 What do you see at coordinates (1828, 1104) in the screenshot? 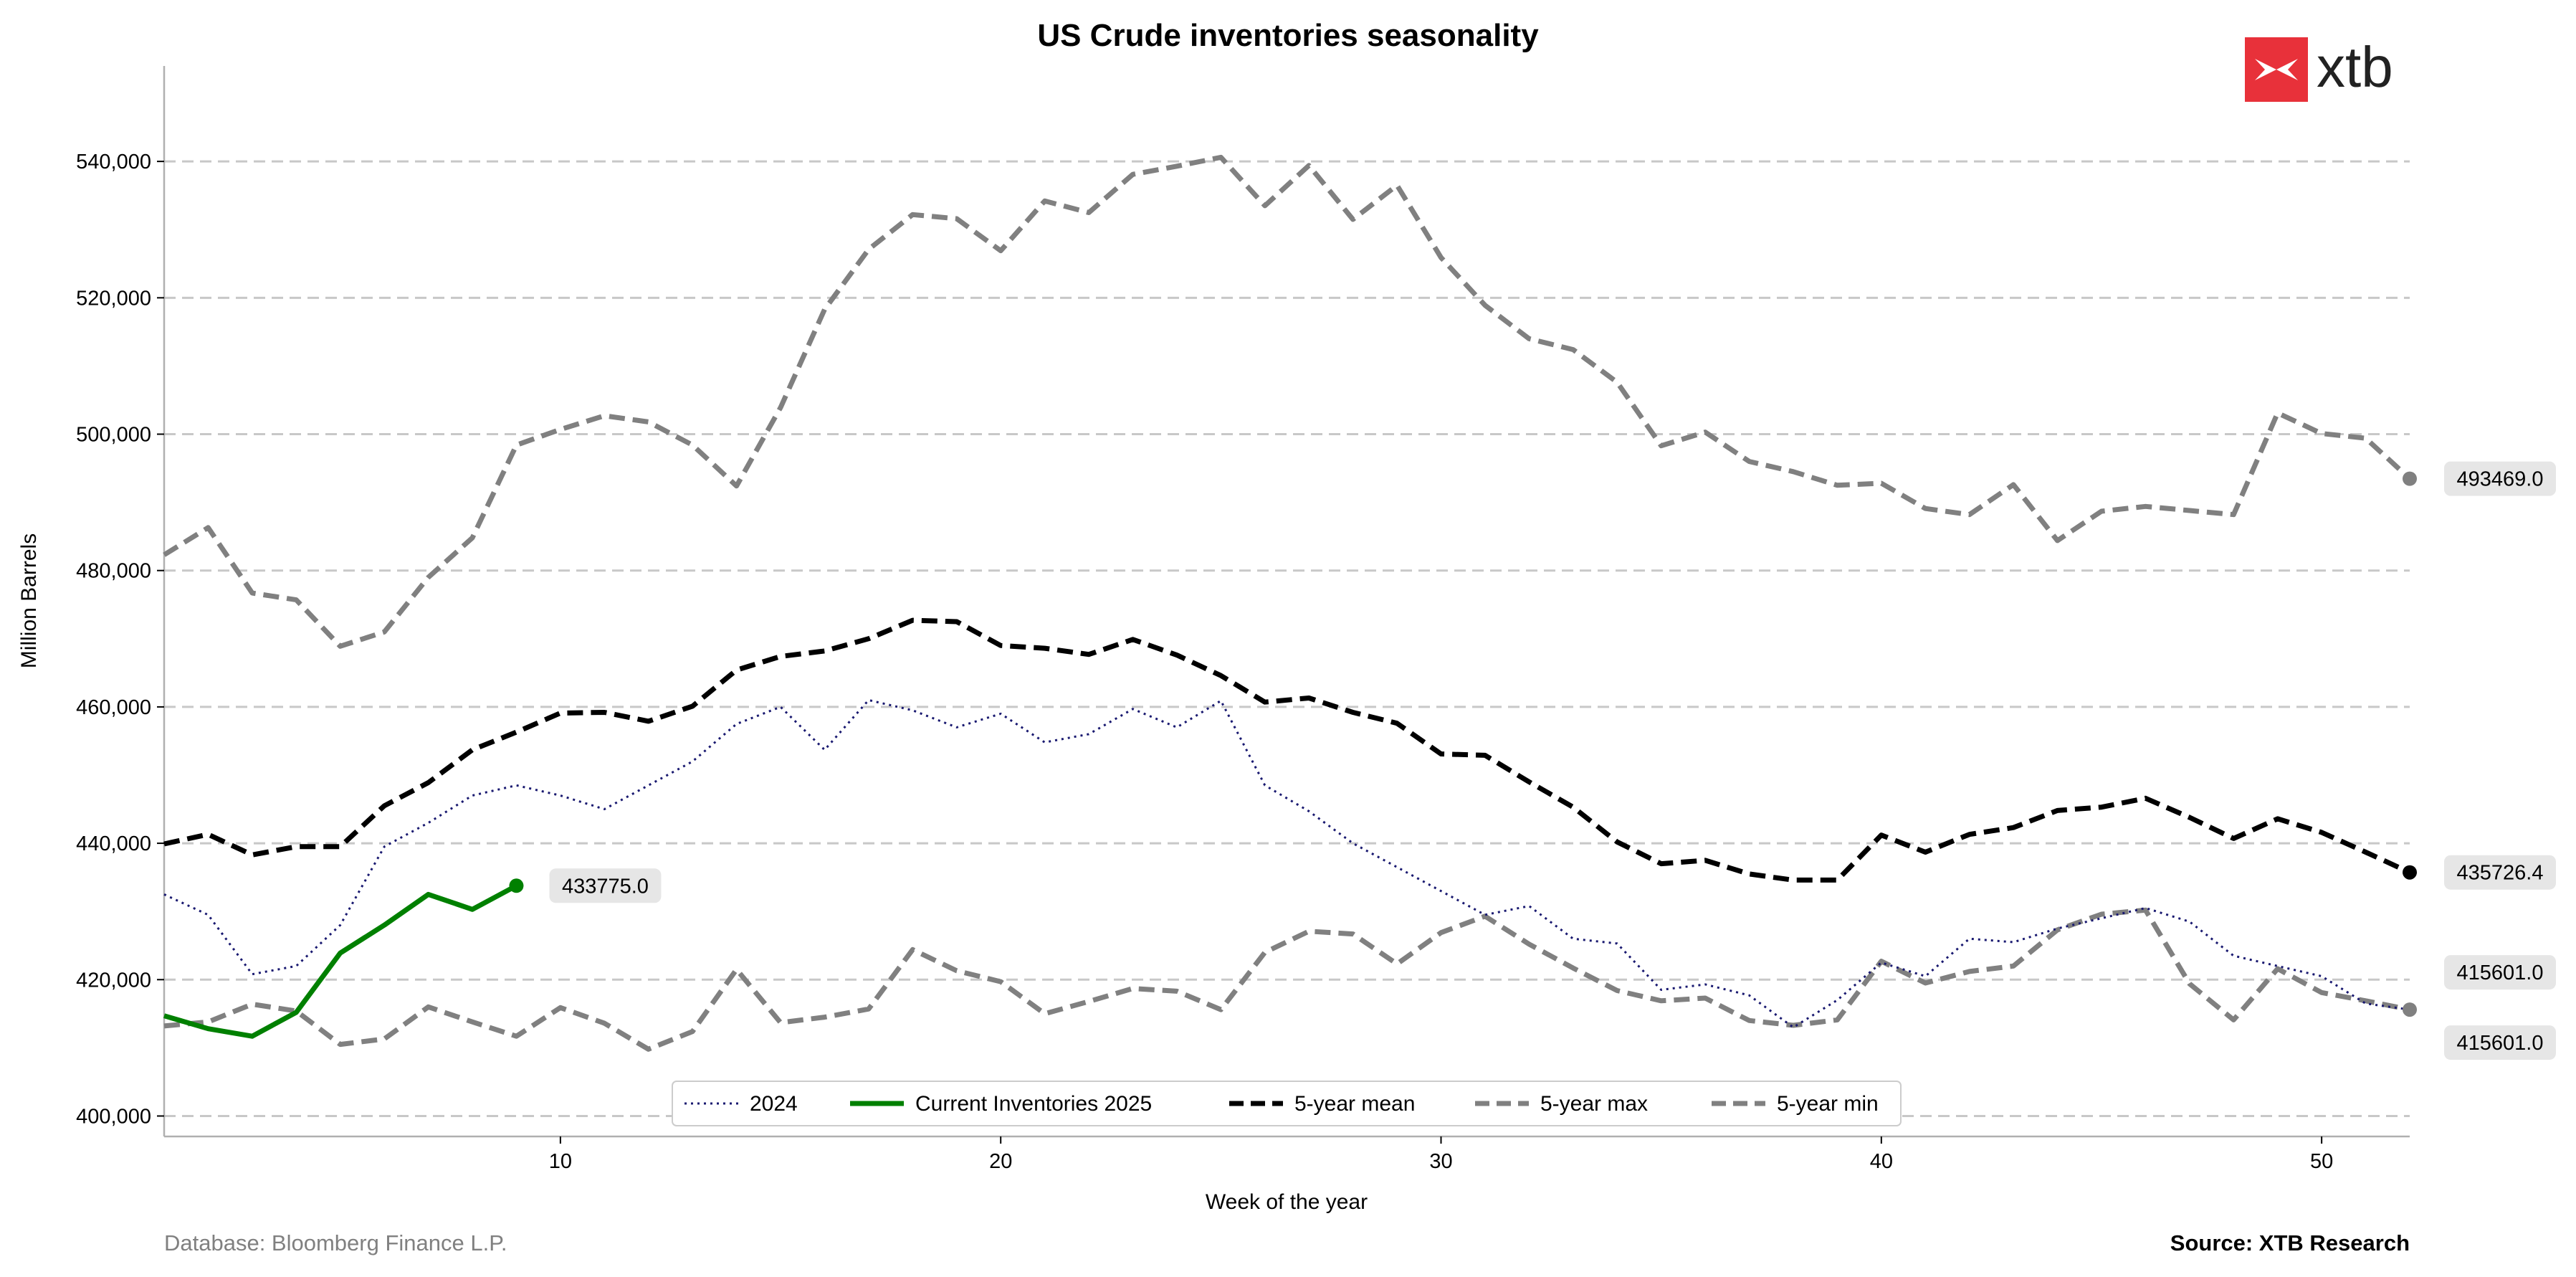
I see `legend-label: 5-year min` at bounding box center [1828, 1104].